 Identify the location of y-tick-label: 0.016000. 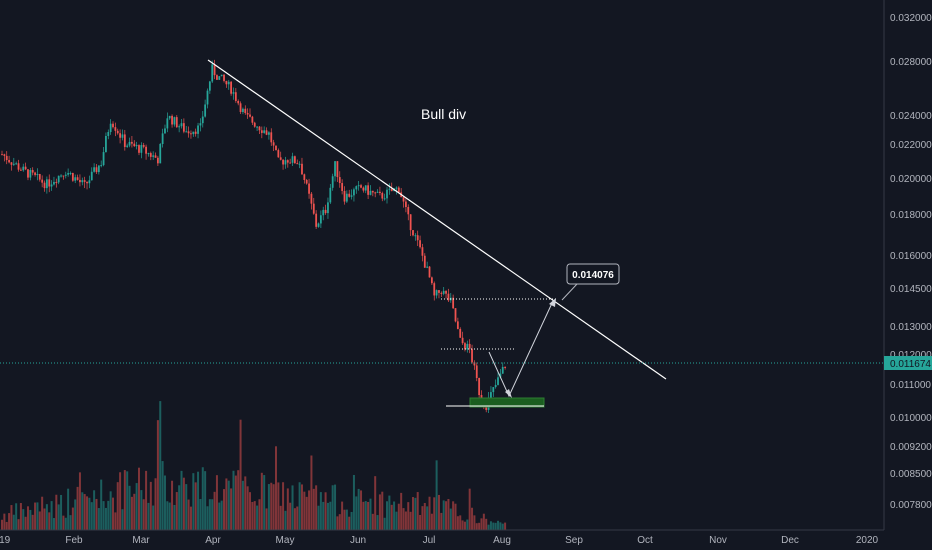
(911, 256).